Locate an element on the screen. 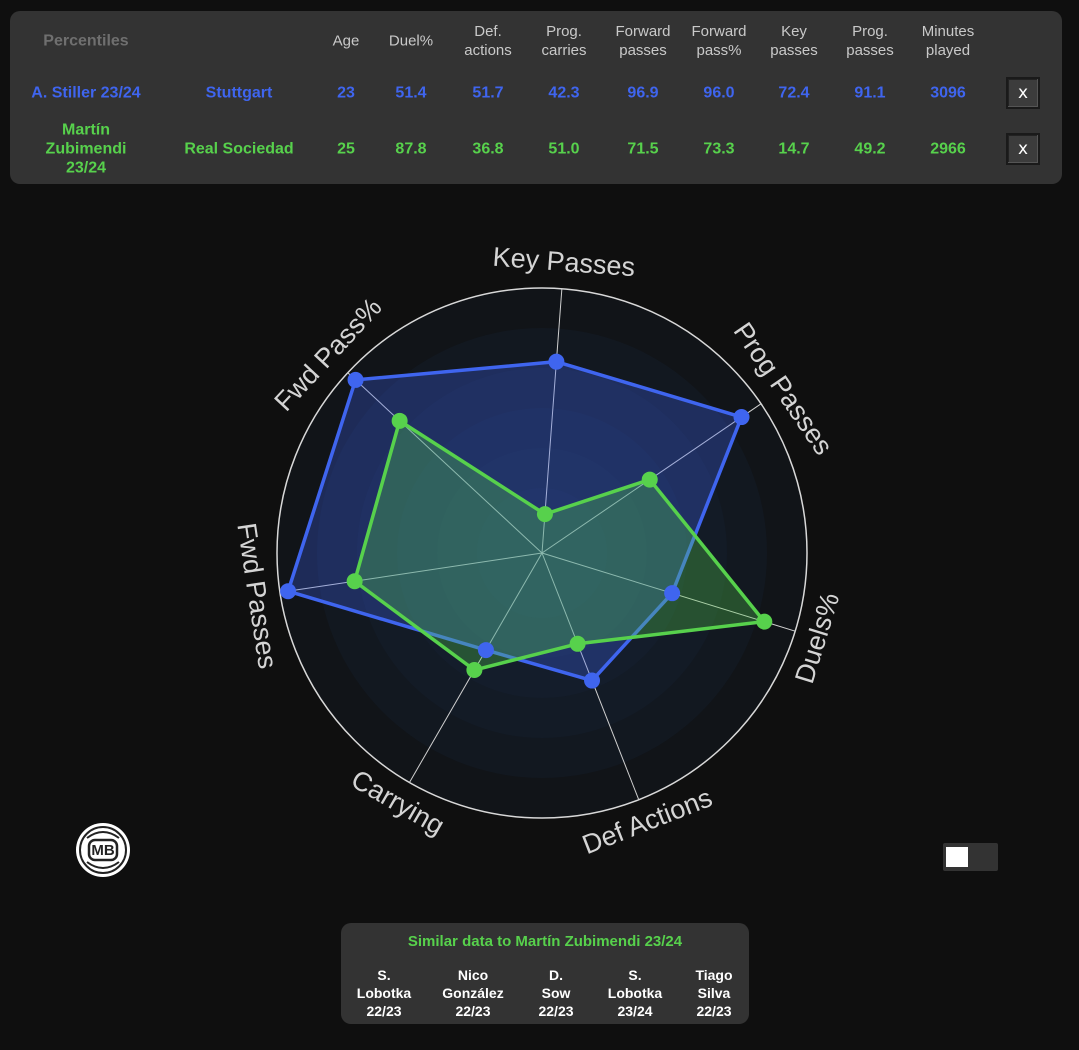  header-forward-passes: Forward passes is located at coordinates (643, 41).